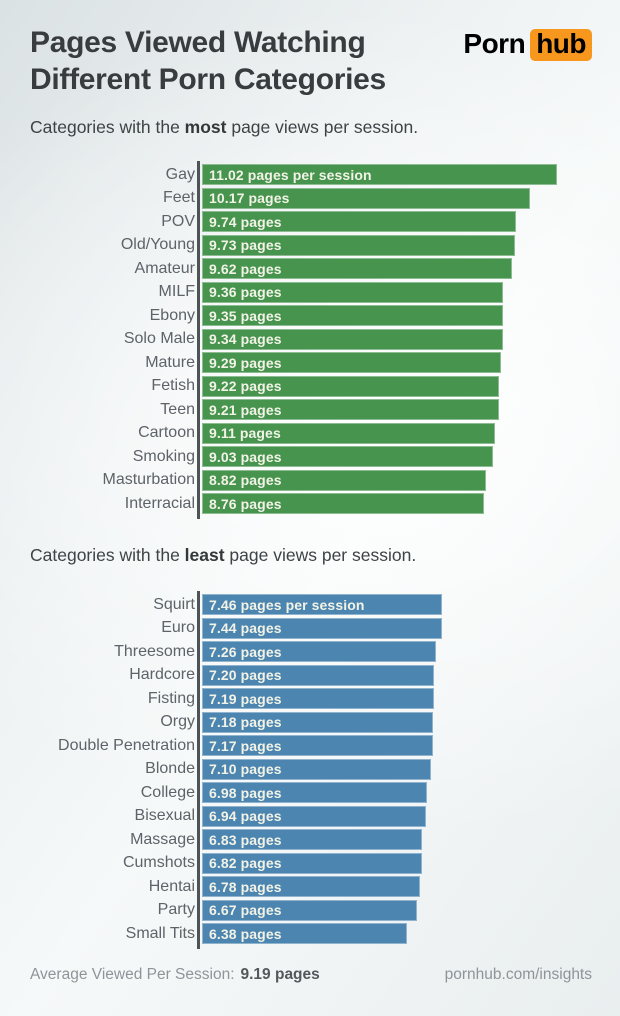  I want to click on bar: 7.10 pages, so click(316, 769).